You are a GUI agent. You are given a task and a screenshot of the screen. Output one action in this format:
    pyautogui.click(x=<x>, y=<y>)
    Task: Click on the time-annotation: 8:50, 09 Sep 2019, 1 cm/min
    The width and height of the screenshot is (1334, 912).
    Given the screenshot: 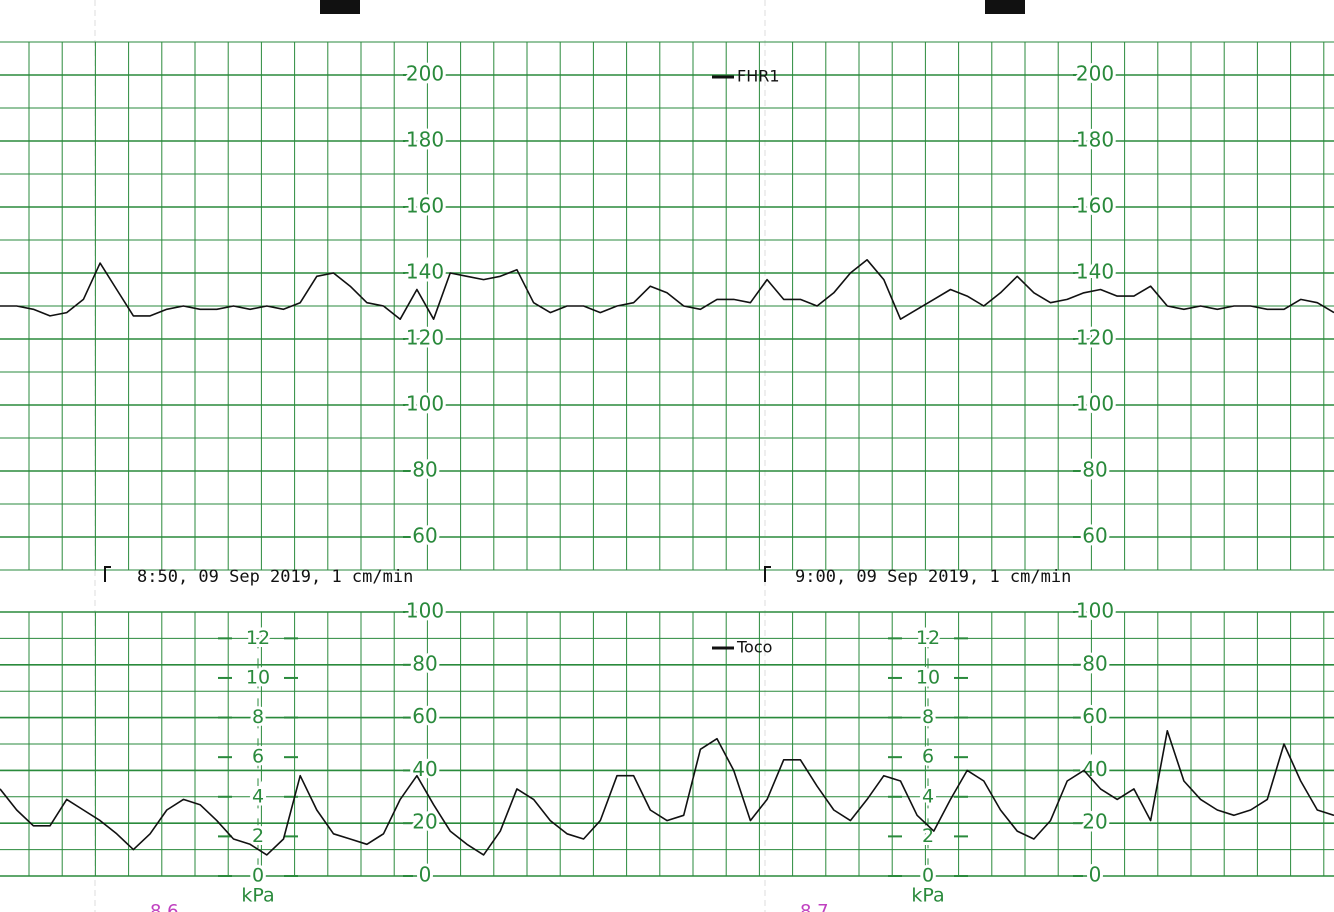 What is the action you would take?
    pyautogui.click(x=275, y=577)
    